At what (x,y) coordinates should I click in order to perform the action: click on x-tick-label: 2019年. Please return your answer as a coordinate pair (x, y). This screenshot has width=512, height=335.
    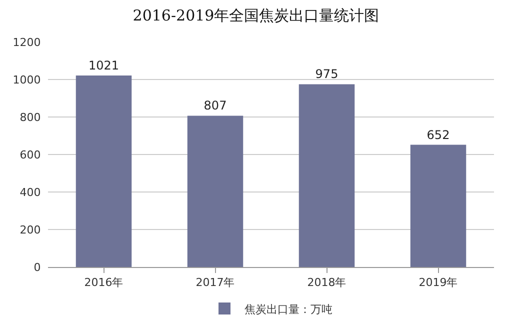
    Looking at the image, I should click on (438, 283).